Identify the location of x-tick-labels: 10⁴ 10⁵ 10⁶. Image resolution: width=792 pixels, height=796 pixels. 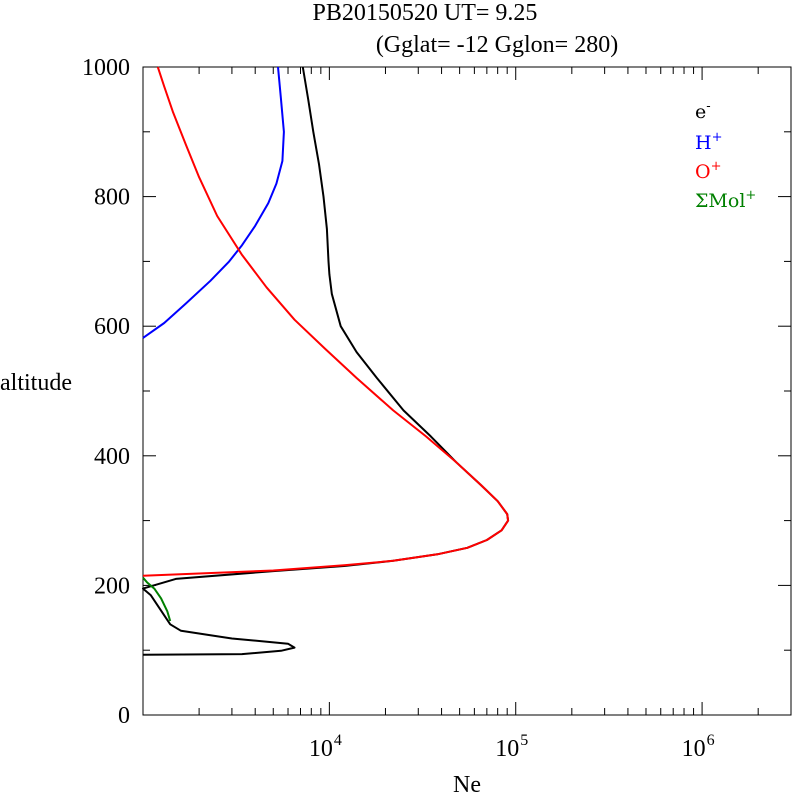
(512, 747).